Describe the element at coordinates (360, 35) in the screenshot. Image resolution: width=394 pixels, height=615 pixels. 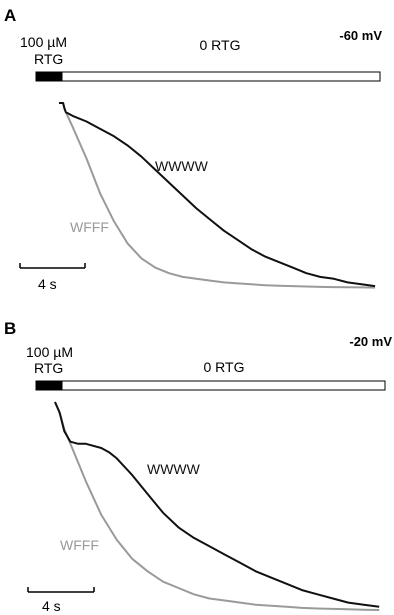
I see `voltage-label: -60 mV` at that location.